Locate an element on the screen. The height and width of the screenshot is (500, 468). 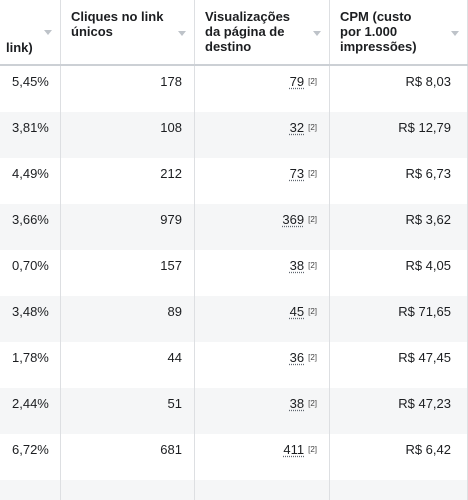
metric-link: 32 is located at coordinates (297, 127).